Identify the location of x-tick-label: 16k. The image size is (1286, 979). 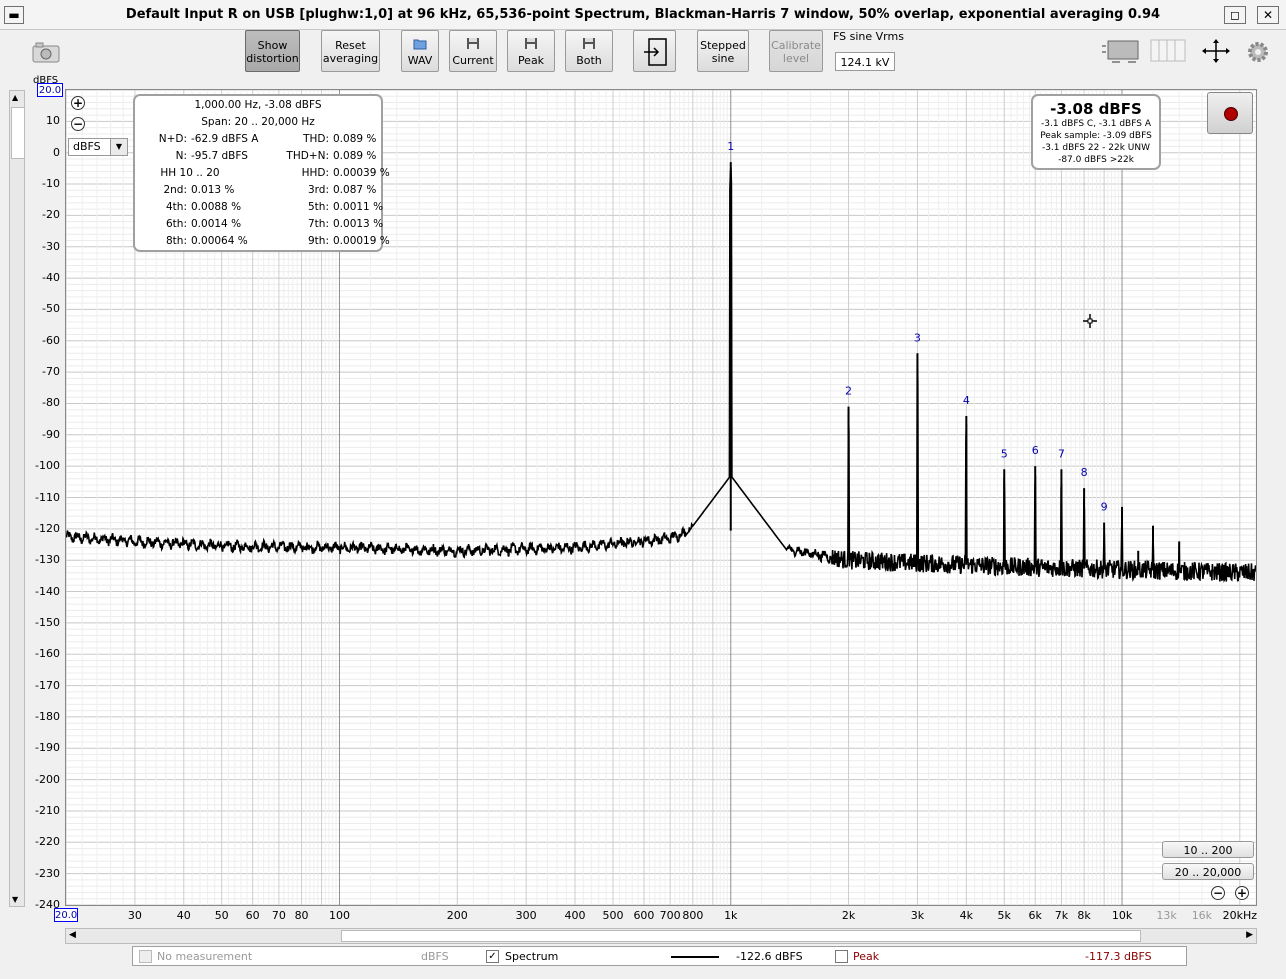
(1202, 915).